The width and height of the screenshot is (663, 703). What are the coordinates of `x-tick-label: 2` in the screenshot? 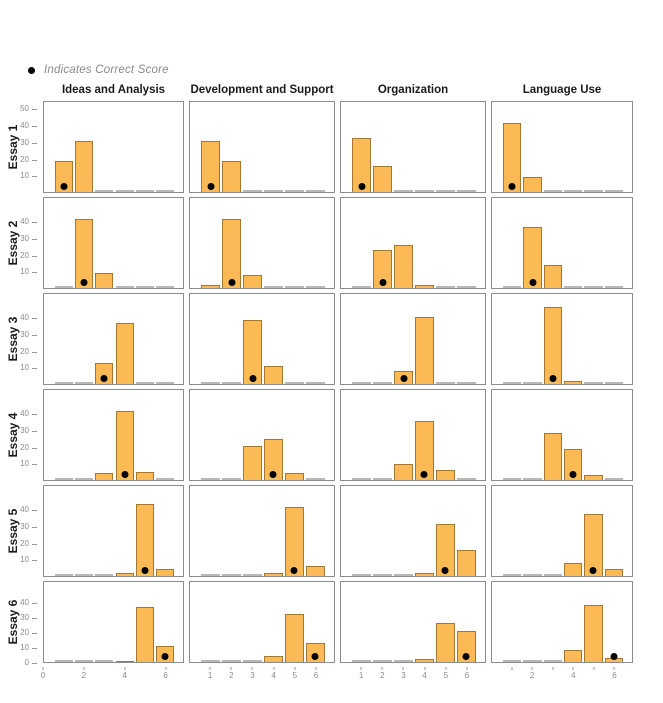 It's located at (84, 675).